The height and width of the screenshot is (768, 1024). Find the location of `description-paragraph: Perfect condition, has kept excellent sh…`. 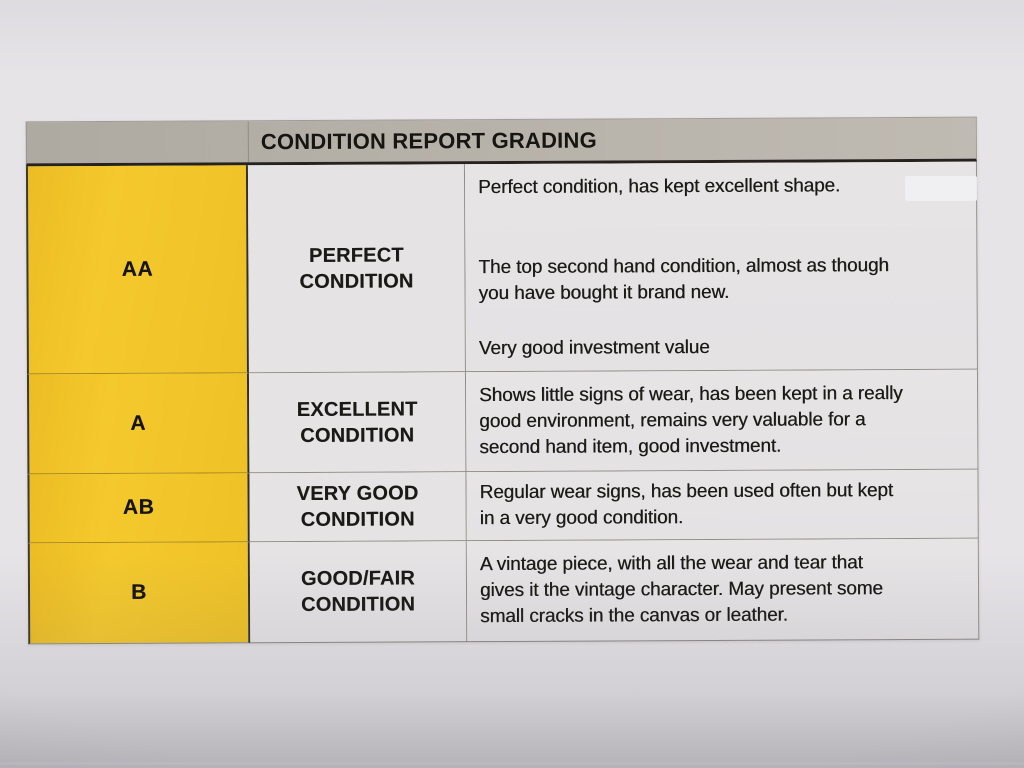

description-paragraph: Perfect condition, has kept excellent sh… is located at coordinates (659, 187).